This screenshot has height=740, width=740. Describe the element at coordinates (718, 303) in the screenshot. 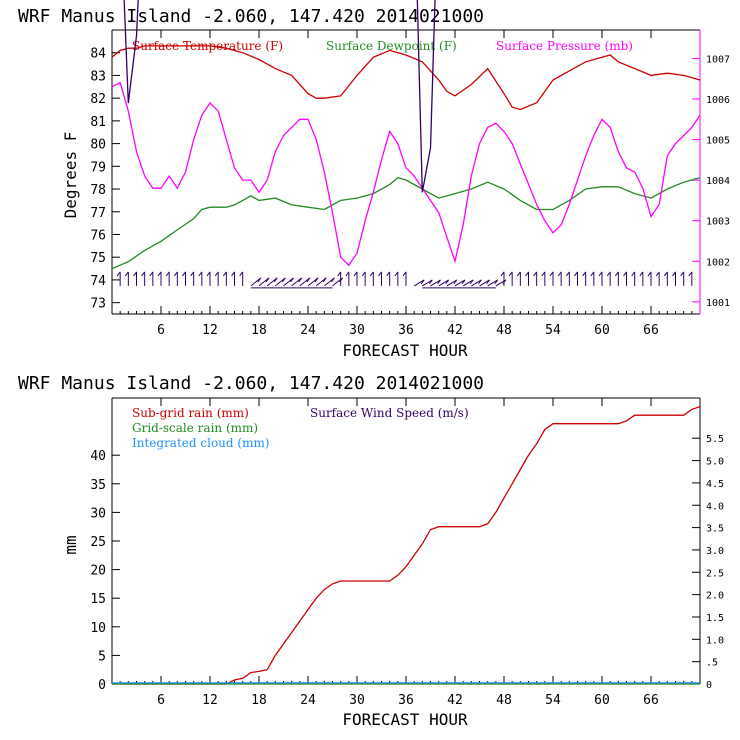

I see `y2-tick-label: 1001` at that location.